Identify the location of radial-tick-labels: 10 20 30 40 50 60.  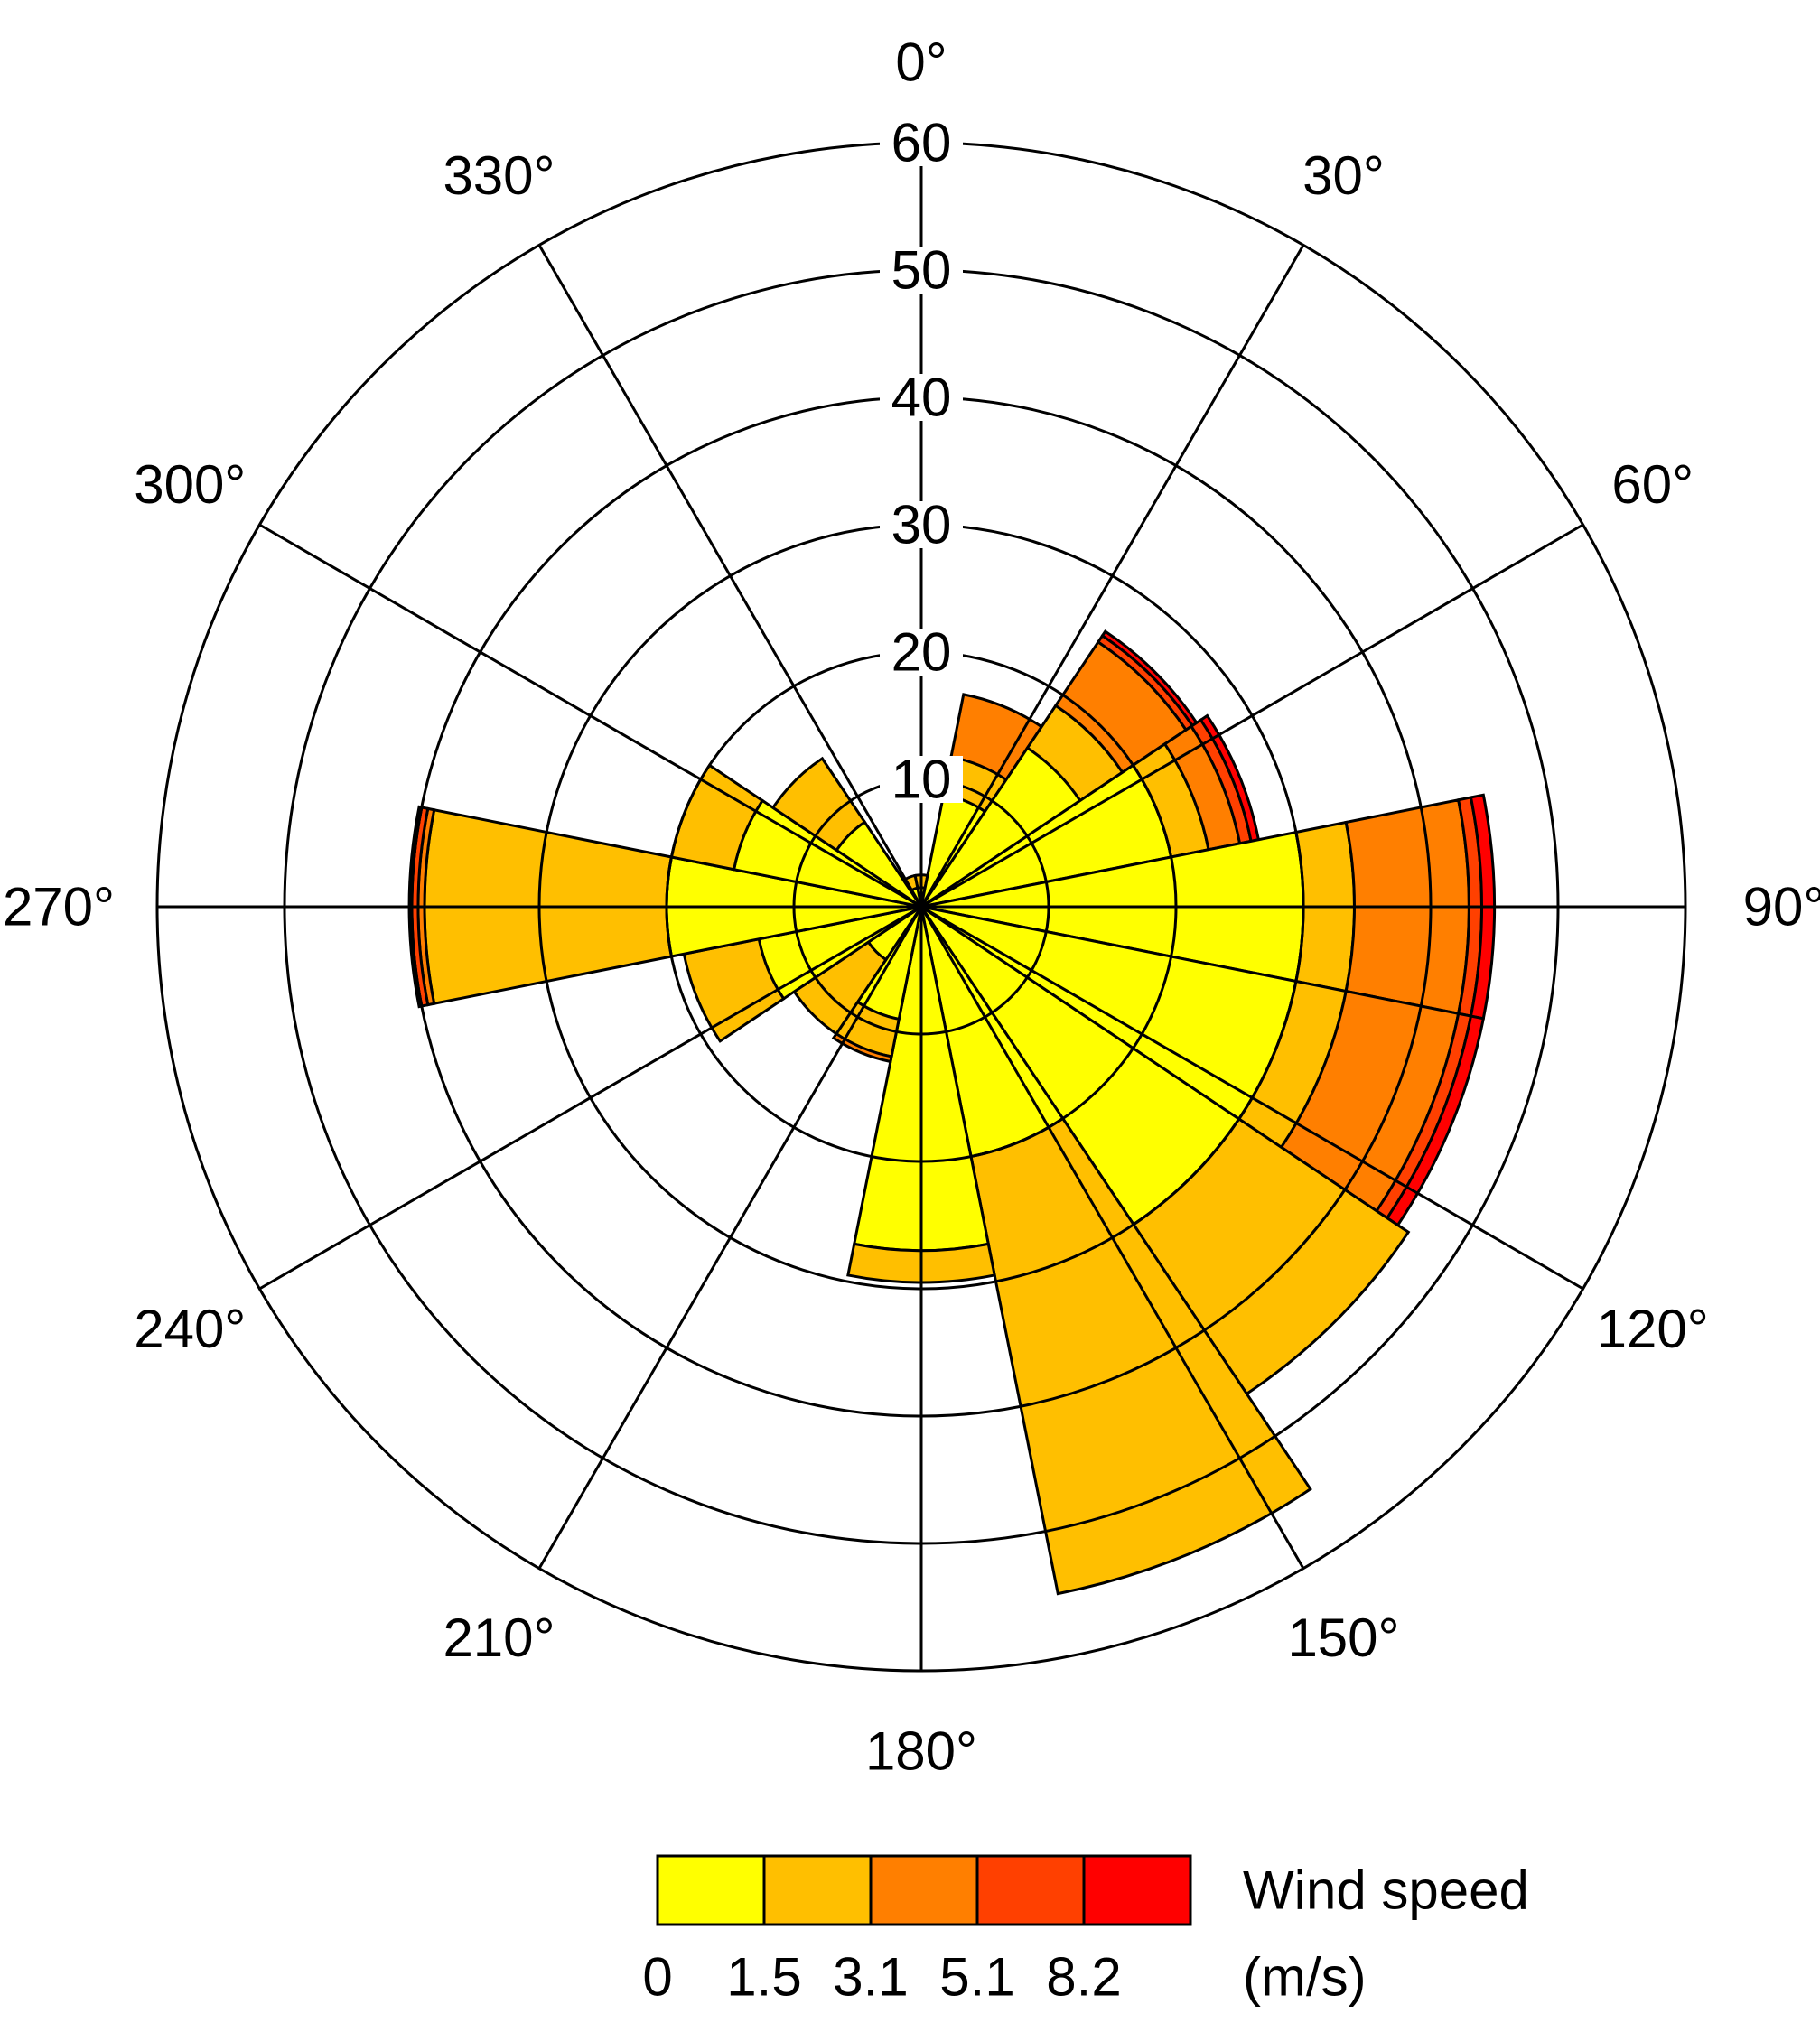
(921, 513).